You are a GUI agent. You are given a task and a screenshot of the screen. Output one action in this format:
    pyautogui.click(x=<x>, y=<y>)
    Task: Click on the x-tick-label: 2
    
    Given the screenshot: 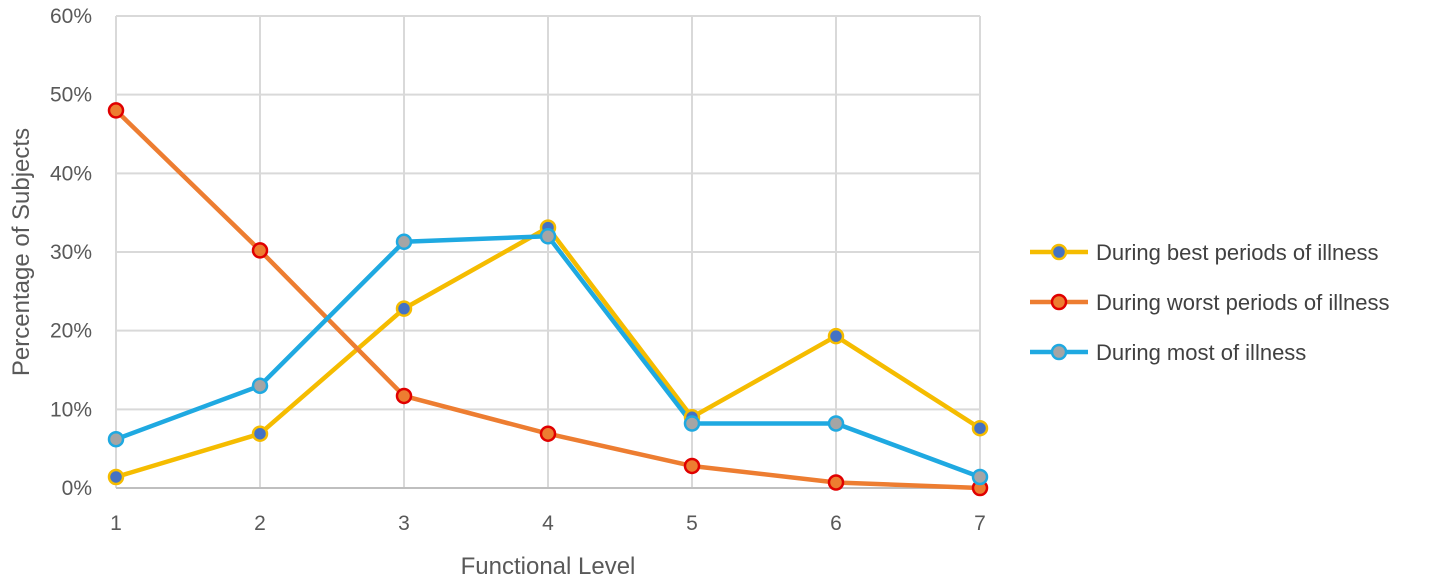 What is the action you would take?
    pyautogui.click(x=260, y=523)
    